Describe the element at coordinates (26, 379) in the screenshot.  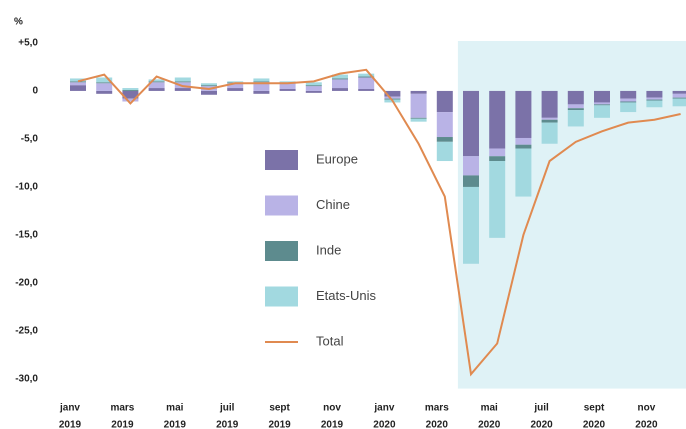
I see `y-tick-label: -30,0` at that location.